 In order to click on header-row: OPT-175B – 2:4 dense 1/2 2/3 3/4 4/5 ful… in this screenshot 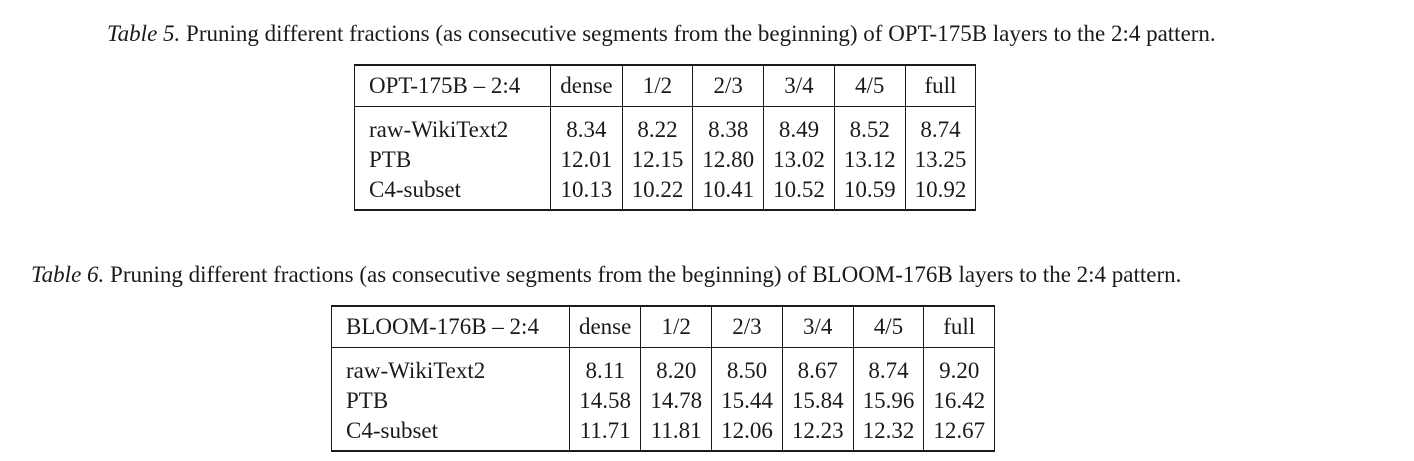, I will do `click(665, 86)`.